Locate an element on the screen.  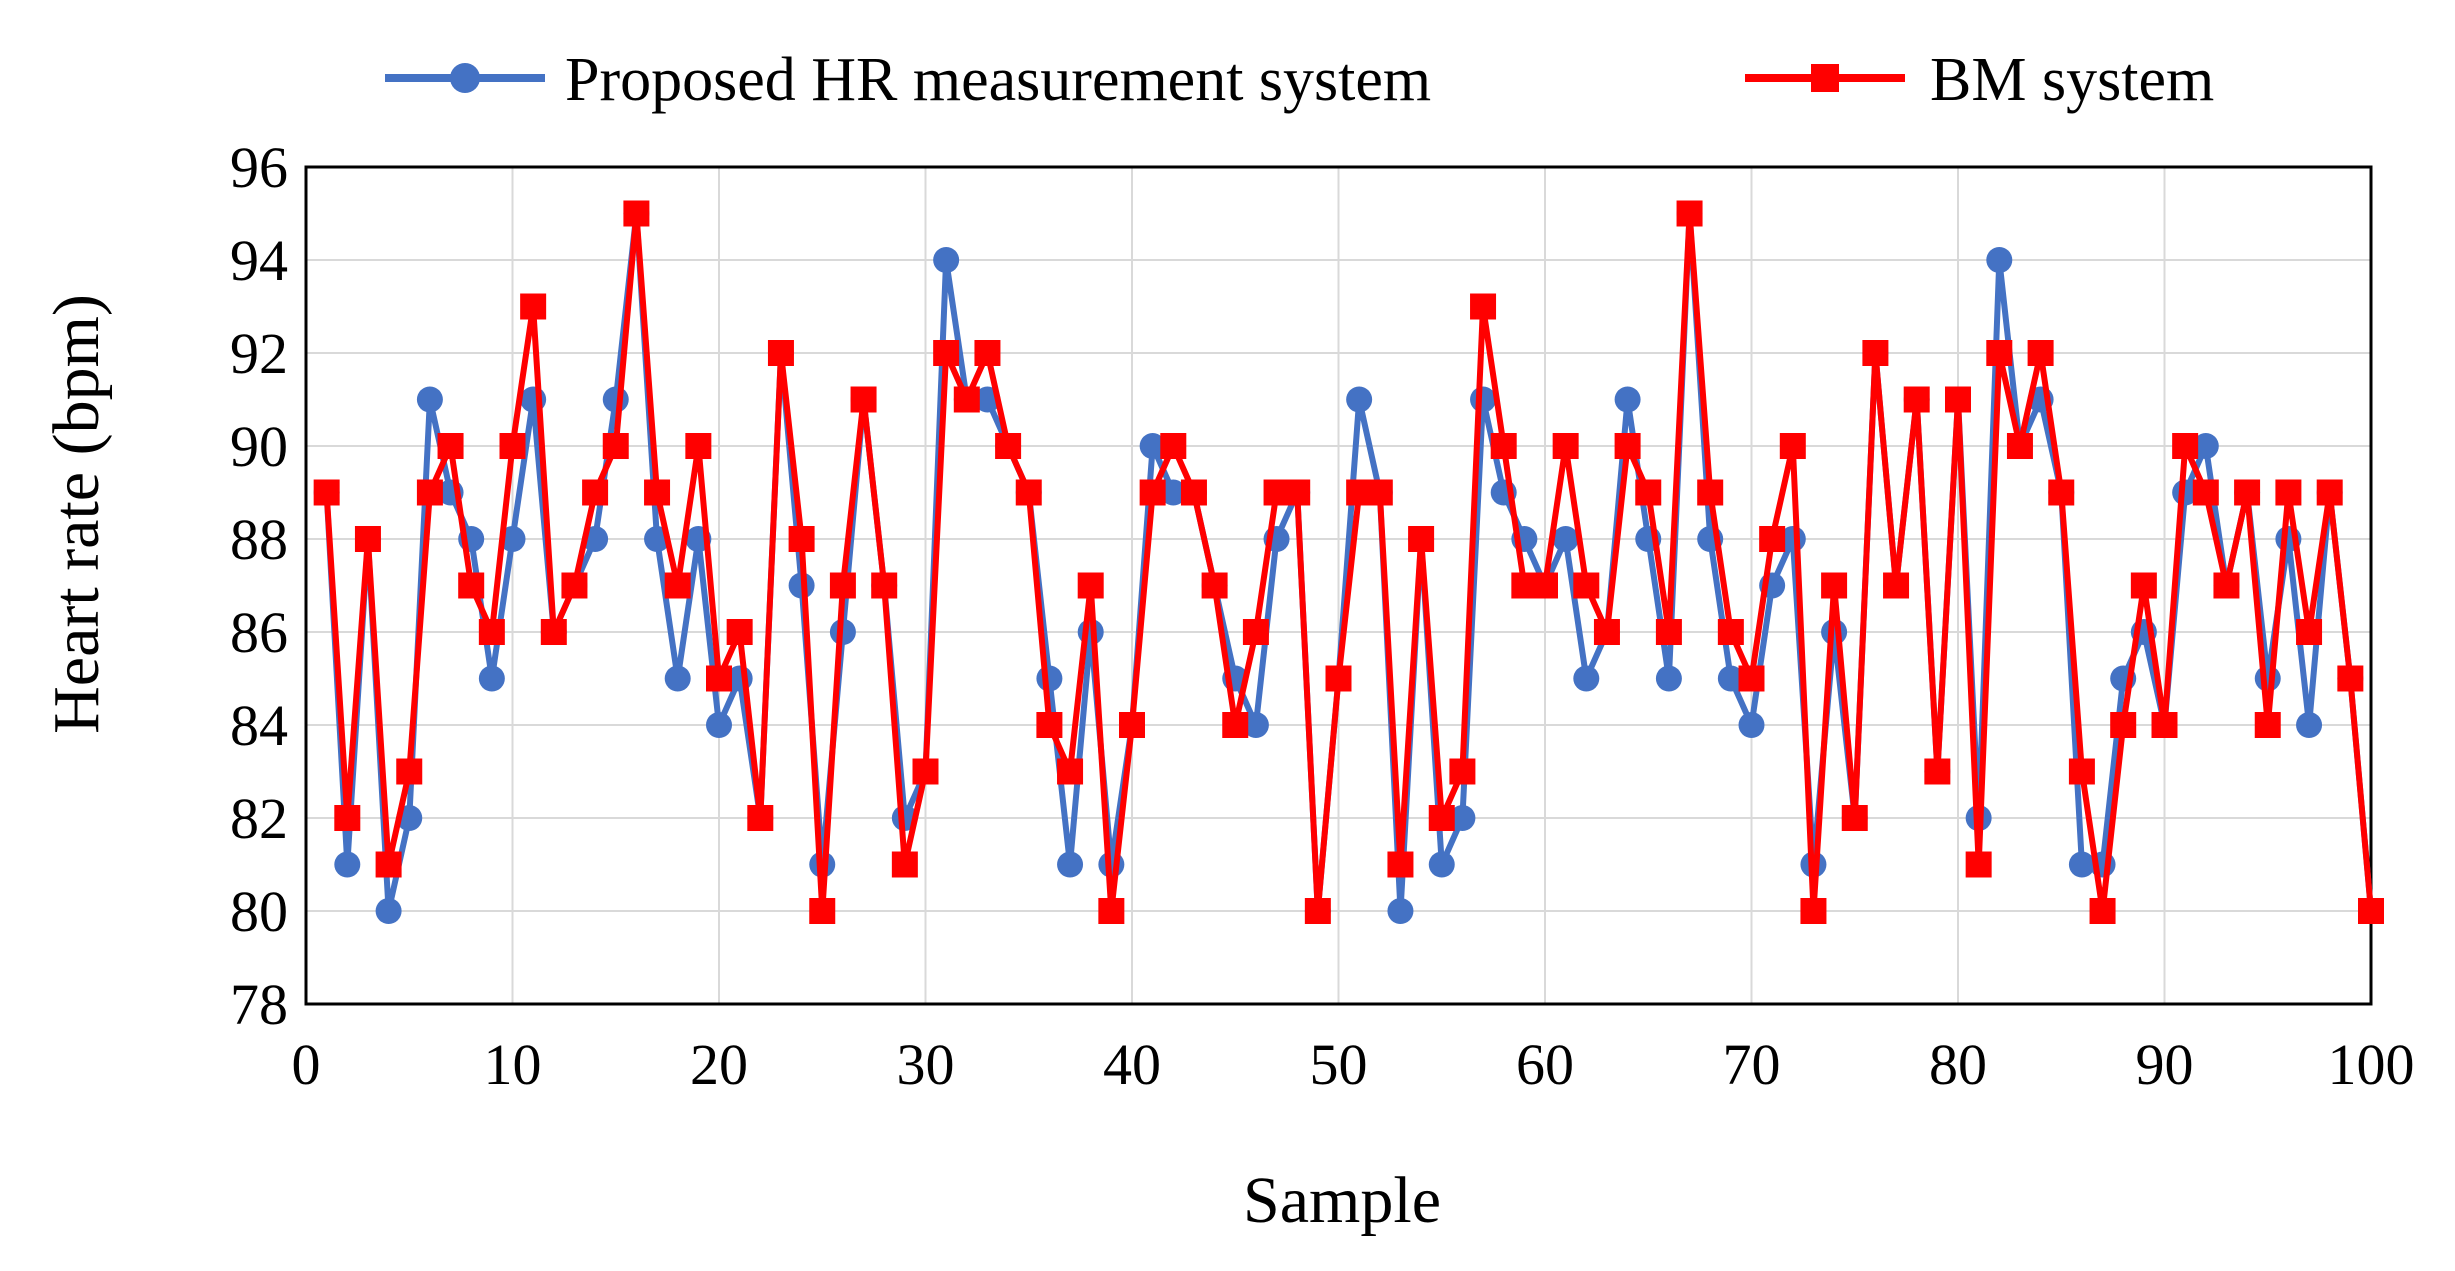
x-tick-label: 40 is located at coordinates (1132, 1064).